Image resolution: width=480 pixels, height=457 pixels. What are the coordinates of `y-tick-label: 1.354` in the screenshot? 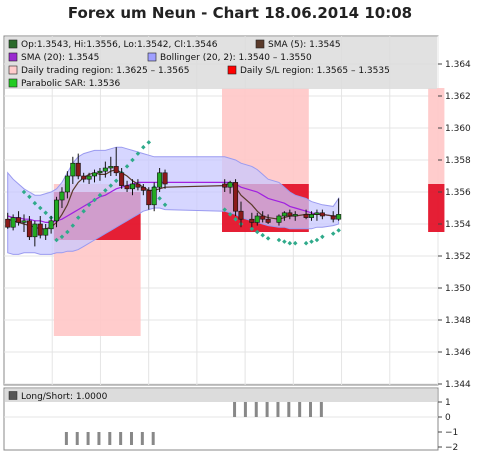 It's located at (458, 225).